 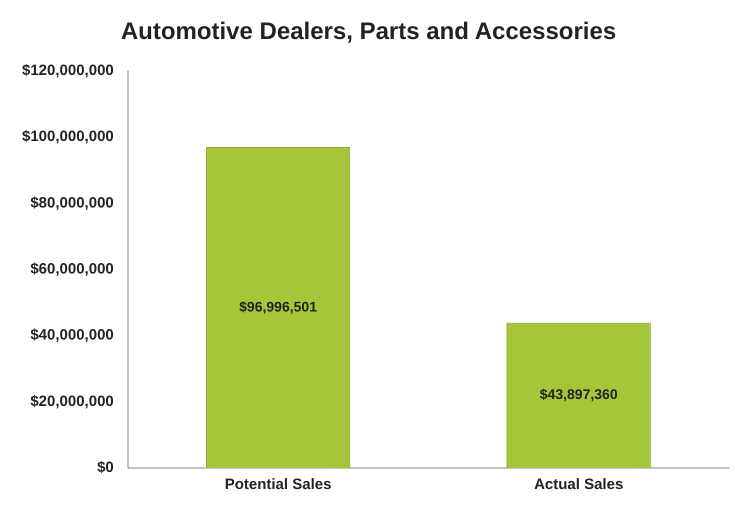 What do you see at coordinates (579, 394) in the screenshot?
I see `data-label: $43,897,360` at bounding box center [579, 394].